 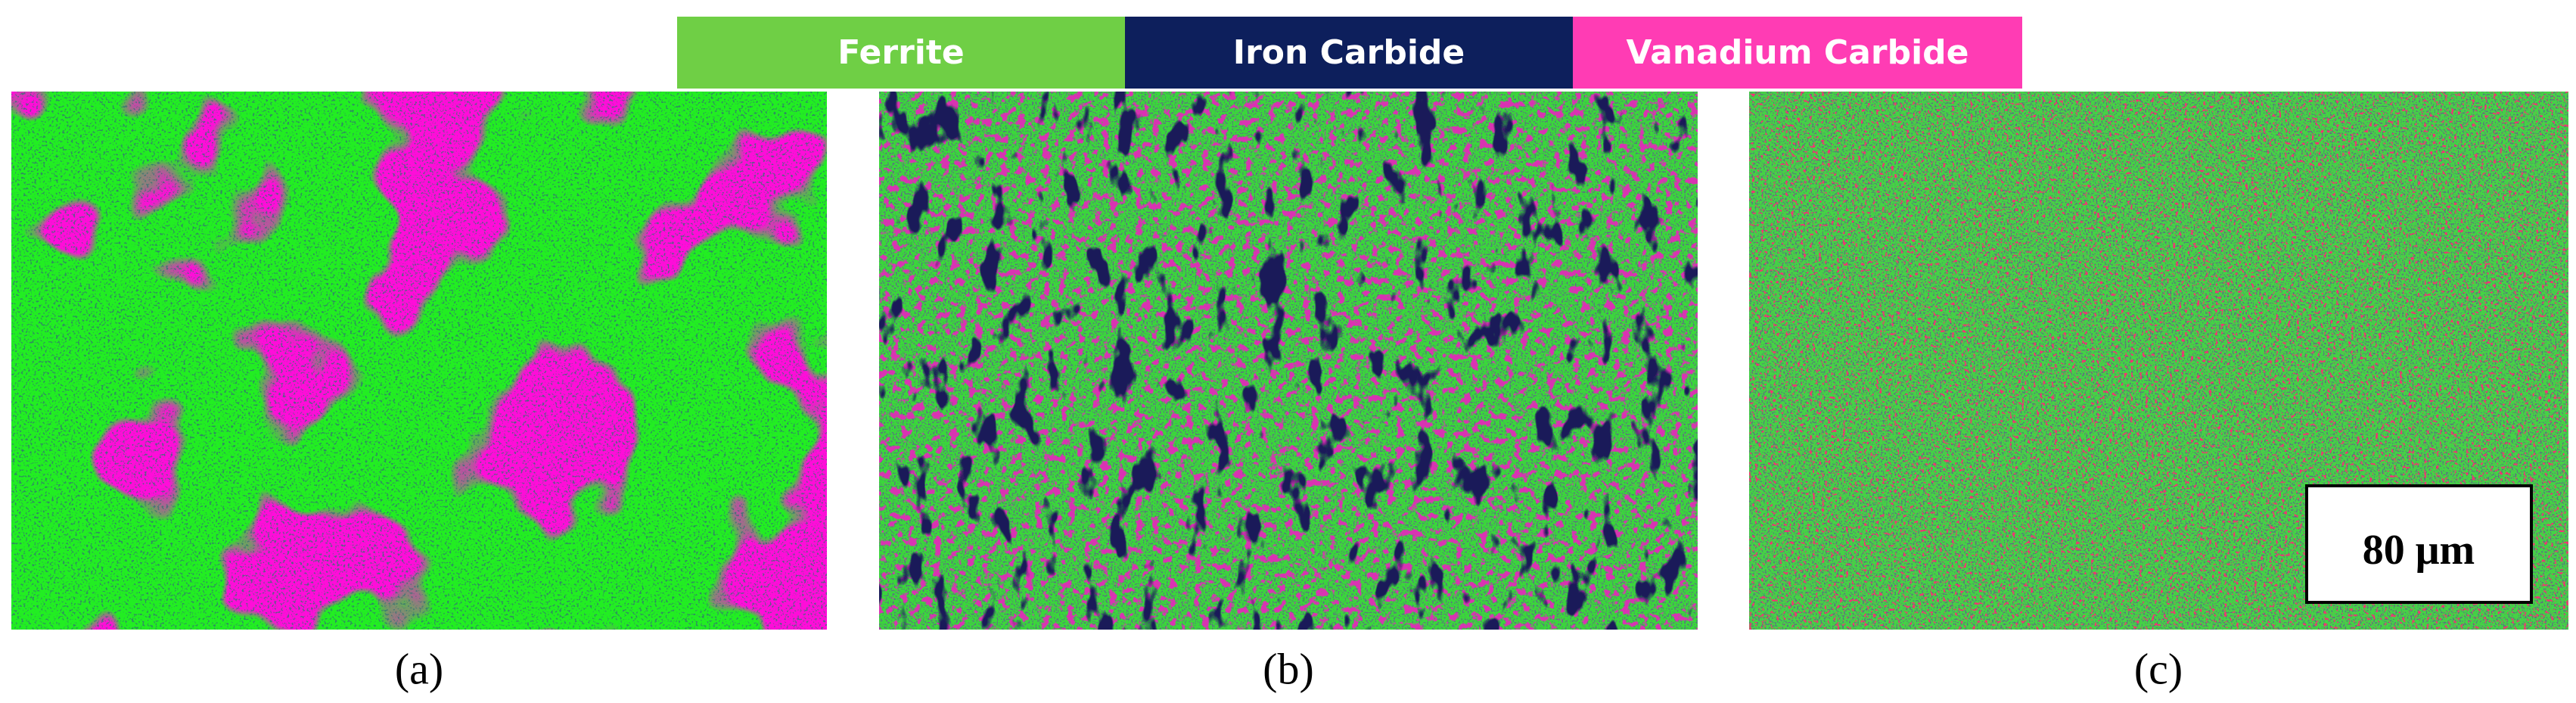 I want to click on panel-label: (b), so click(x=1288, y=668).